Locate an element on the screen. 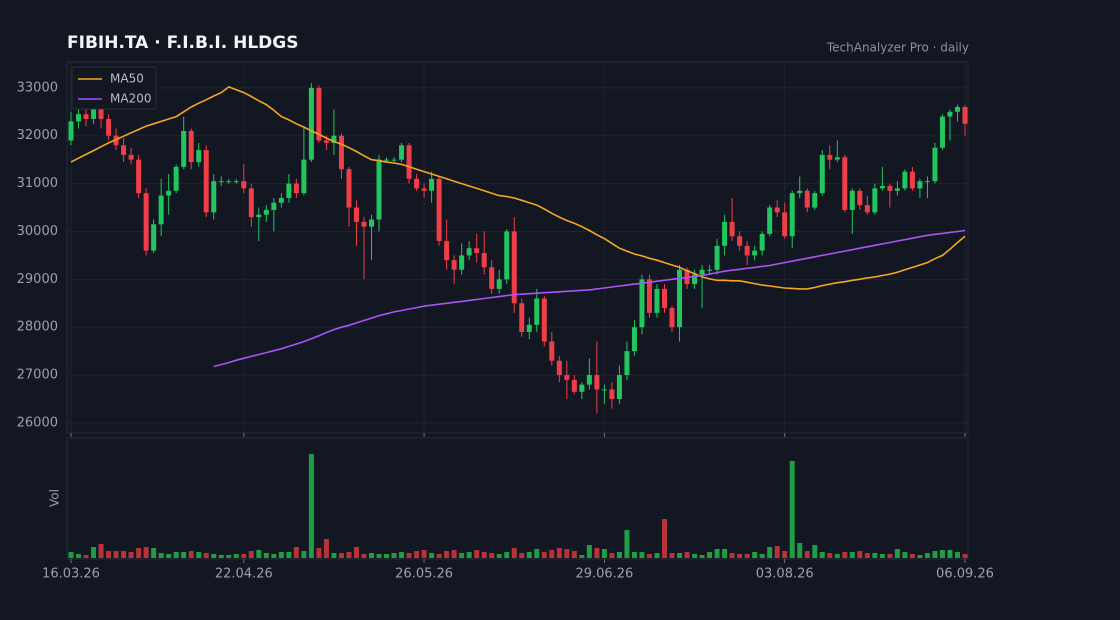  y-tick-label: 26000 is located at coordinates (37, 422).